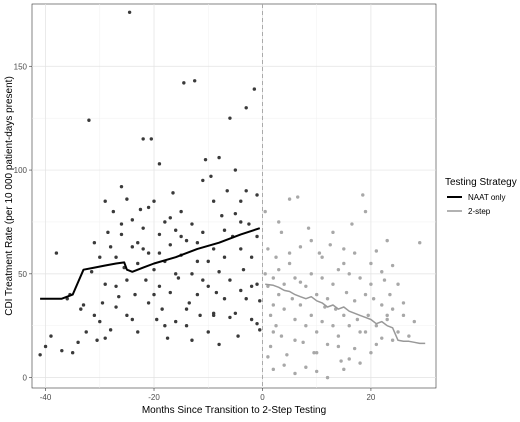 The height and width of the screenshot is (422, 520). Describe the element at coordinates (25, 378) in the screenshot. I see `y-tick-label: 0` at that location.